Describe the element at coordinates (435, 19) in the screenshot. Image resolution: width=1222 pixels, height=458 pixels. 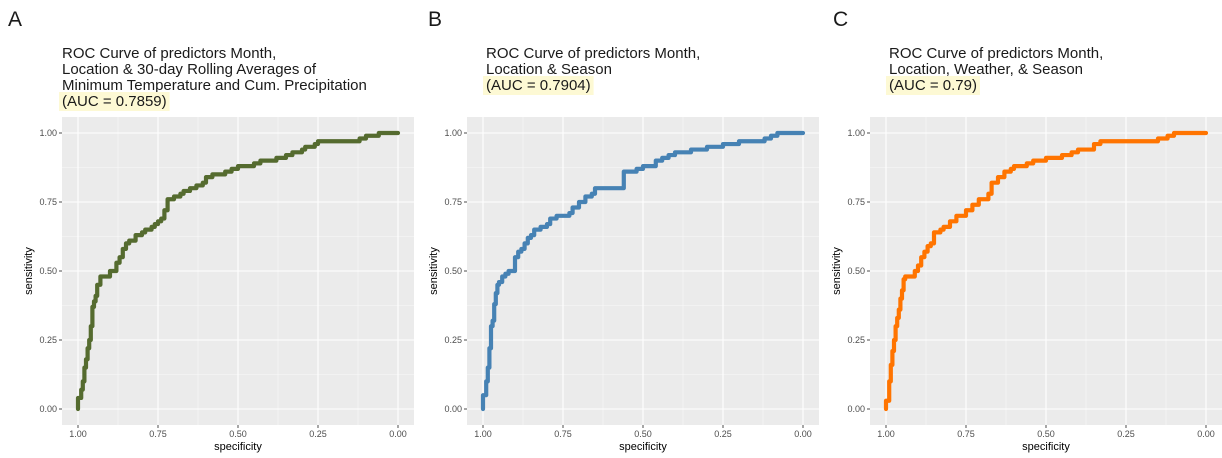
I see `panel-letter: B` at that location.